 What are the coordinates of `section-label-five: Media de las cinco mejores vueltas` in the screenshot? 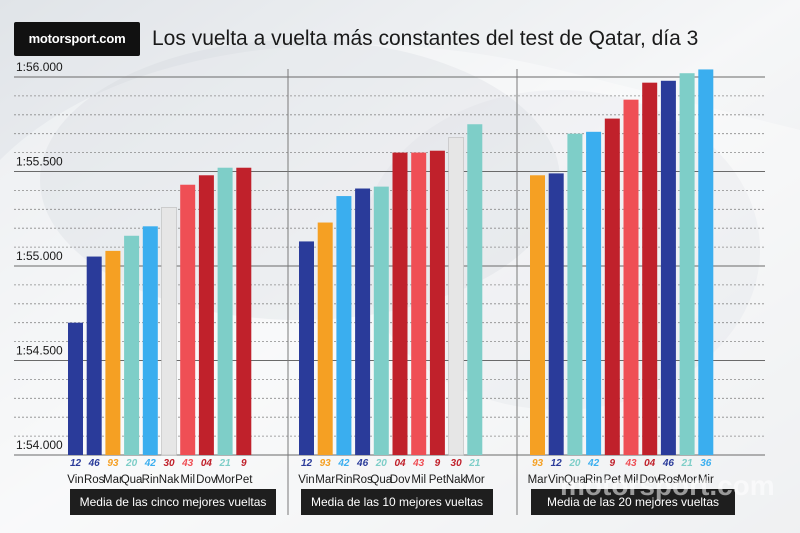 It's located at (173, 502).